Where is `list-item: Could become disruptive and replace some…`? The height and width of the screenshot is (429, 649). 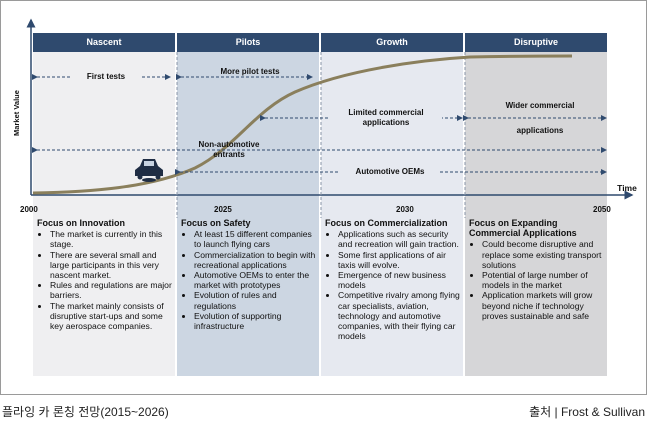
list-item: Could become disruptive and replace some… is located at coordinates (543, 254).